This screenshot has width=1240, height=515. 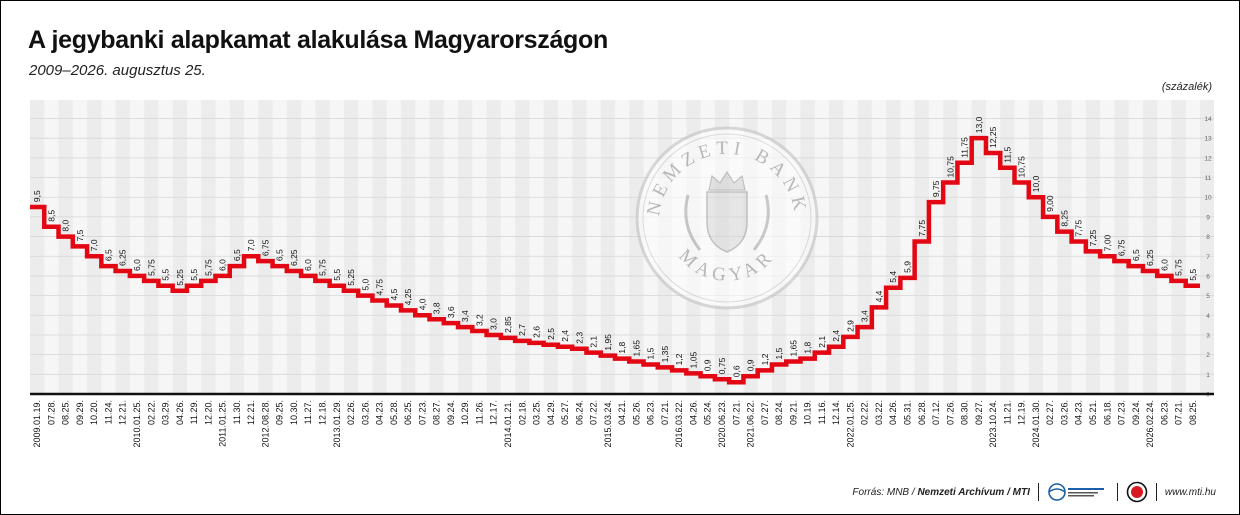 I want to click on unit-label: (százalék), so click(x=1186, y=87).